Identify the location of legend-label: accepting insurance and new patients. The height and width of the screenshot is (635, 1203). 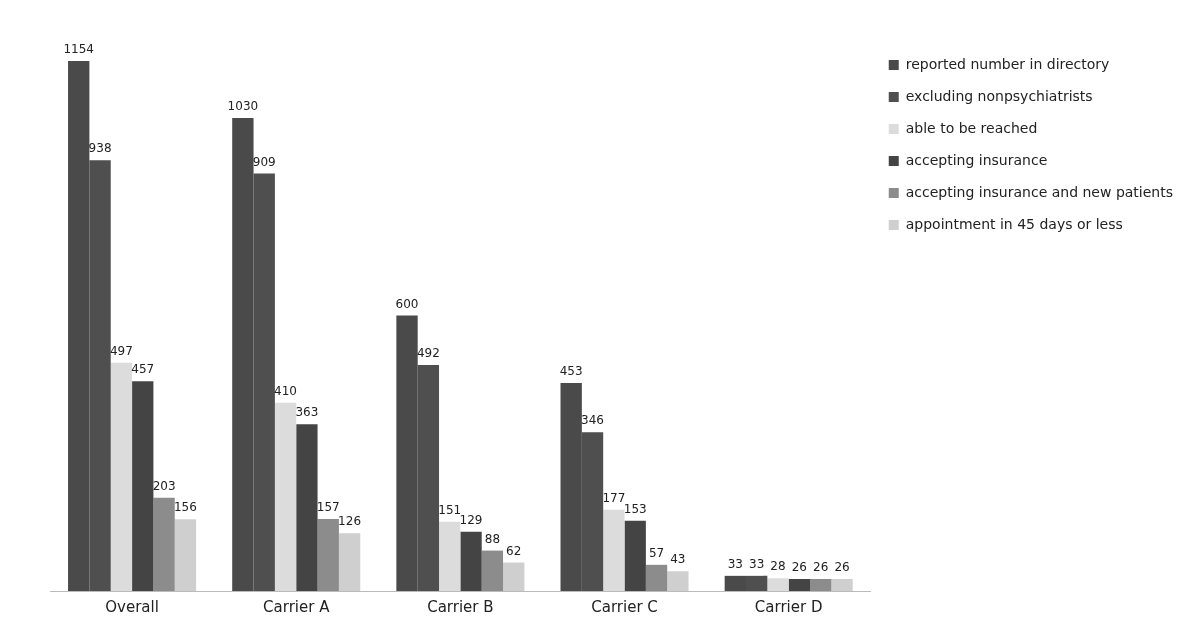
(1039, 191).